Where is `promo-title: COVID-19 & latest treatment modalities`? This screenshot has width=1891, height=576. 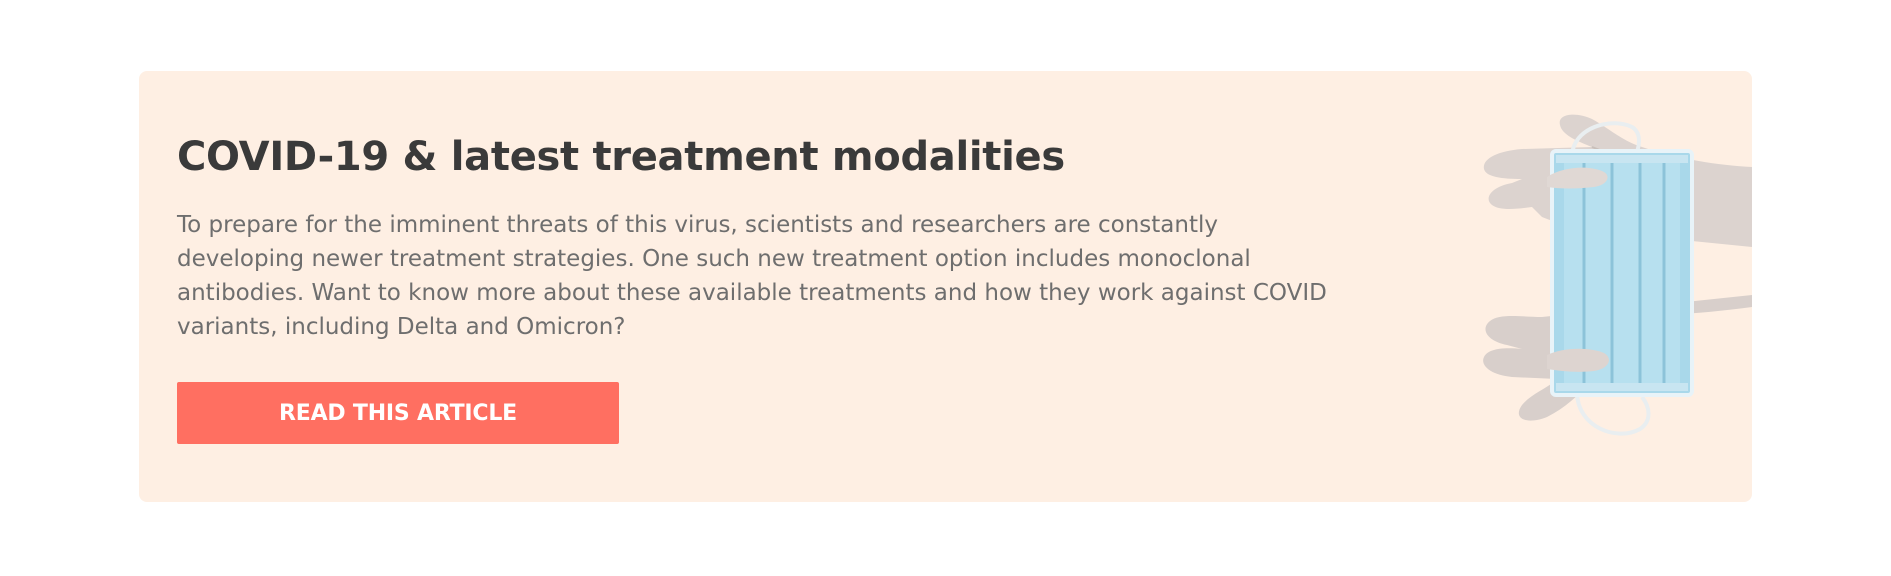 promo-title: COVID-19 & latest treatment modalities is located at coordinates (621, 157).